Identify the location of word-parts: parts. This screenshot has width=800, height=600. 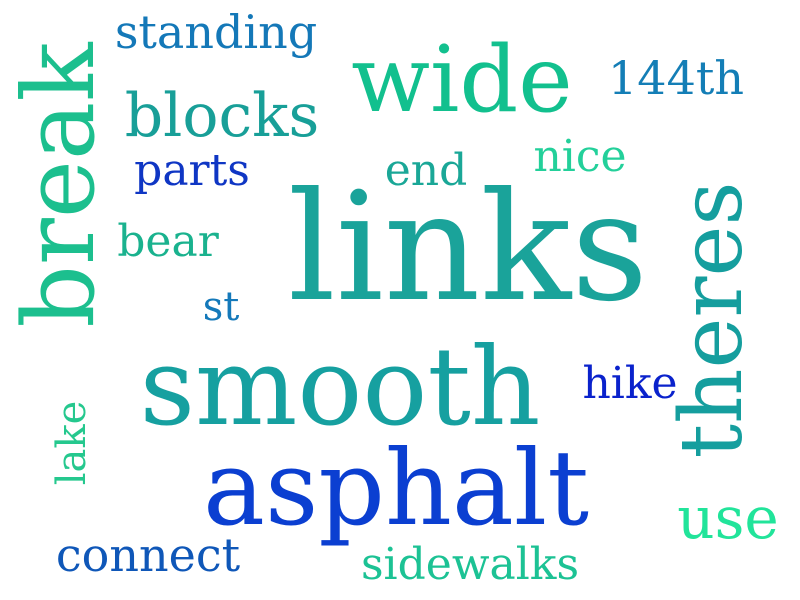
(192, 170).